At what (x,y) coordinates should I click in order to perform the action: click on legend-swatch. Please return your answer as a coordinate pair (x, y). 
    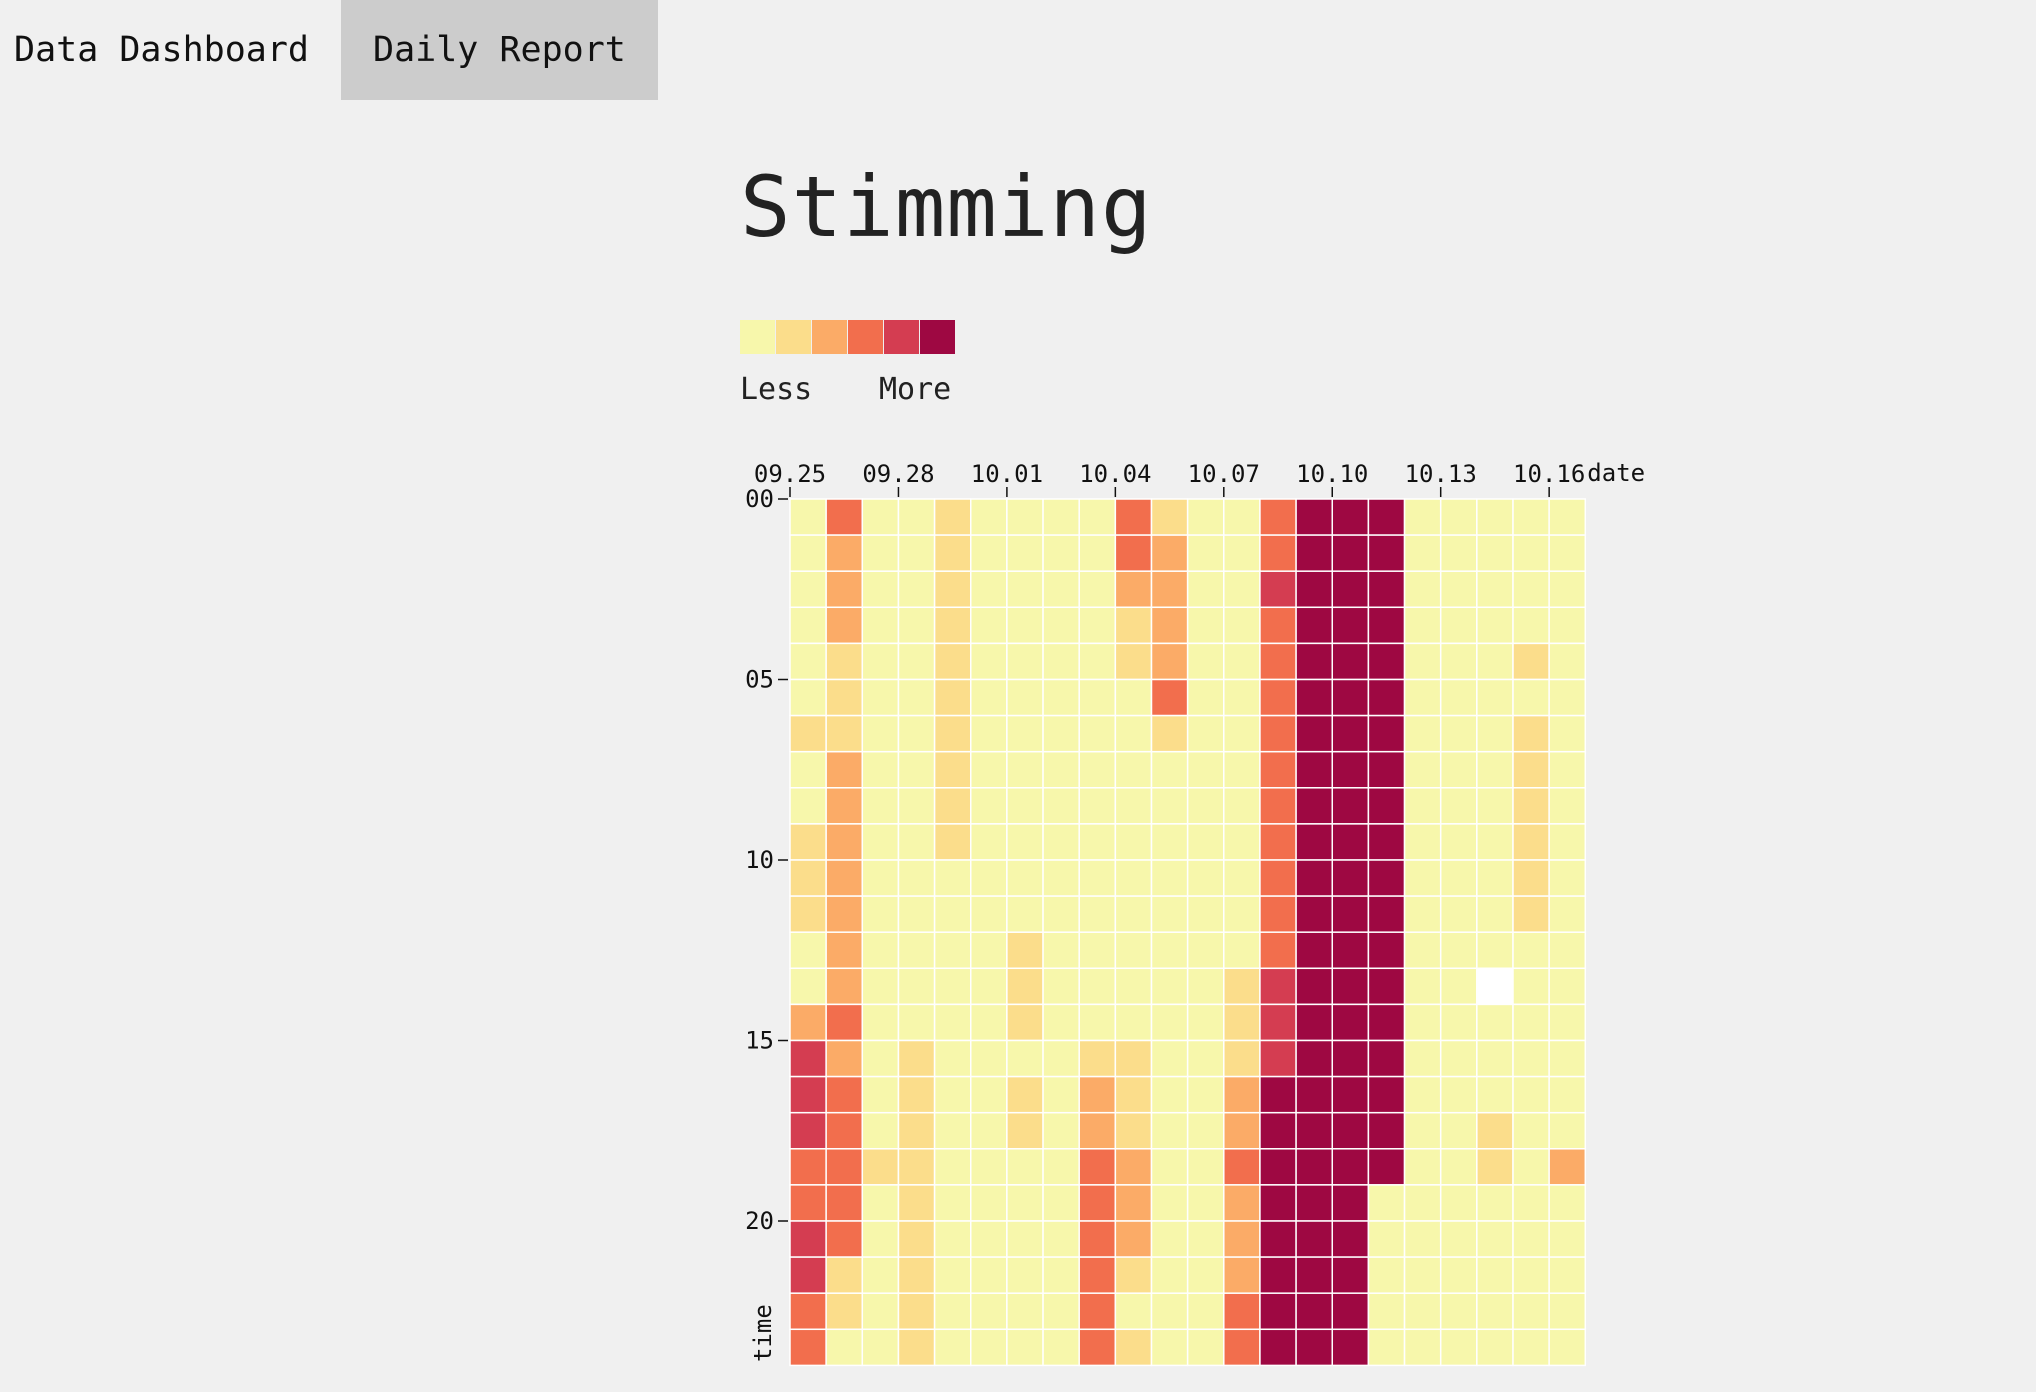
    Looking at the image, I should click on (793, 337).